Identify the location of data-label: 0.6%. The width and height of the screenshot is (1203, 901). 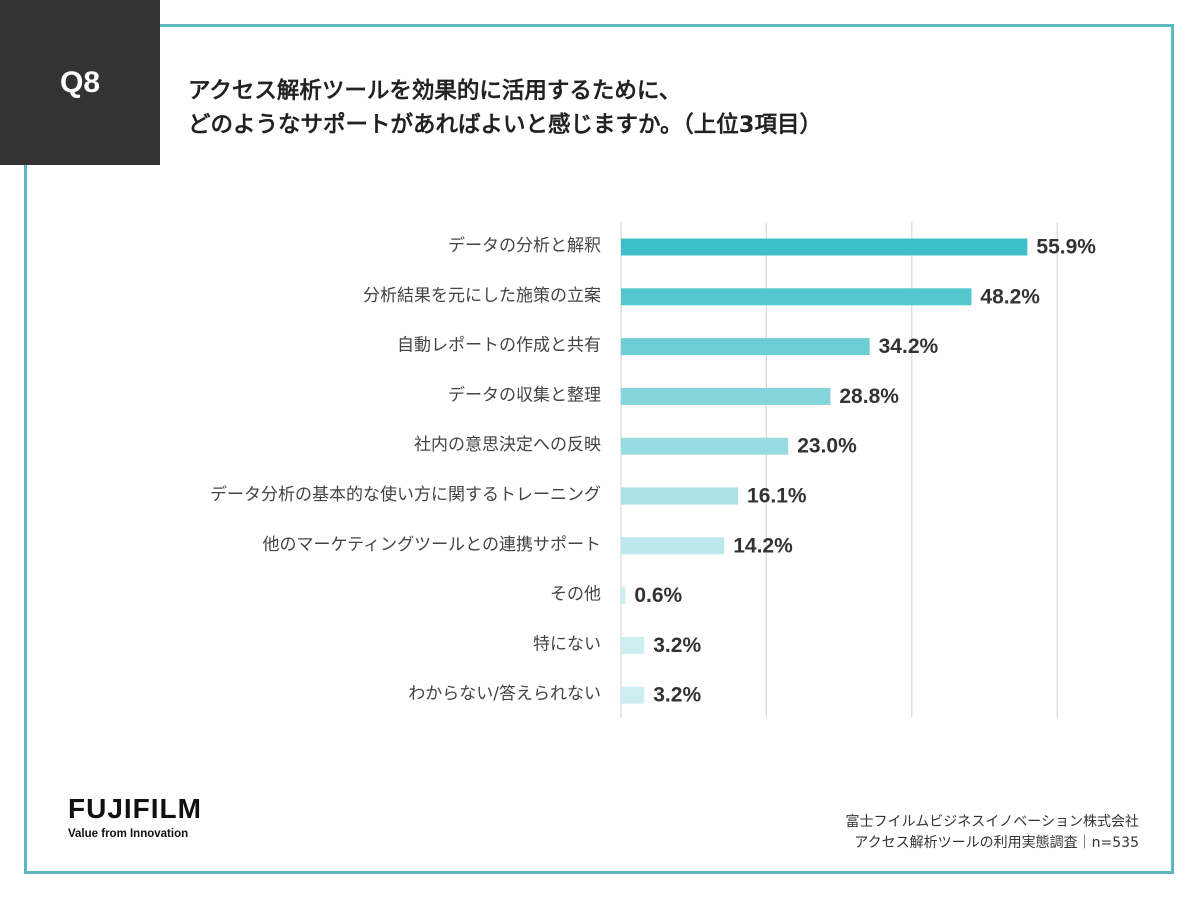
(658, 595).